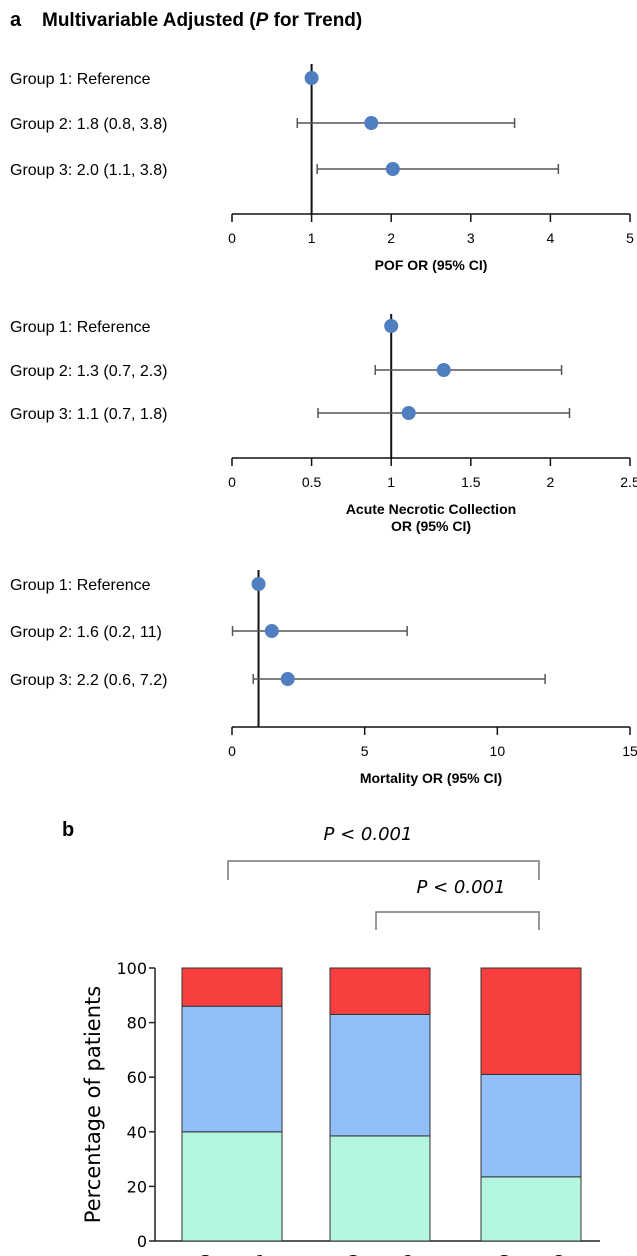 The height and width of the screenshot is (1256, 637). I want to click on row-label: Group 3: 2.0 (1.1, 3.8), so click(88, 170).